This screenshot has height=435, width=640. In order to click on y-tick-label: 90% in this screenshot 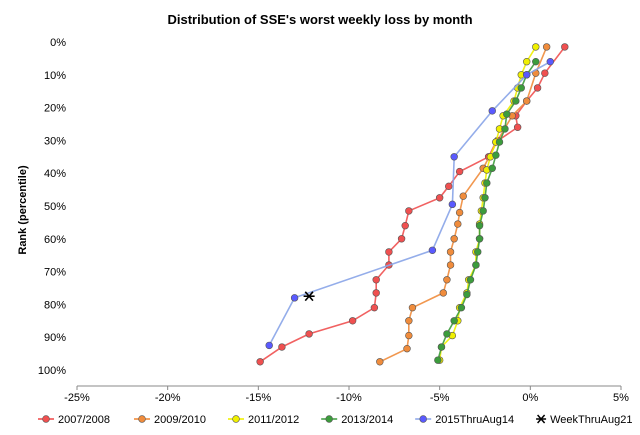, I will do `click(55, 338)`.